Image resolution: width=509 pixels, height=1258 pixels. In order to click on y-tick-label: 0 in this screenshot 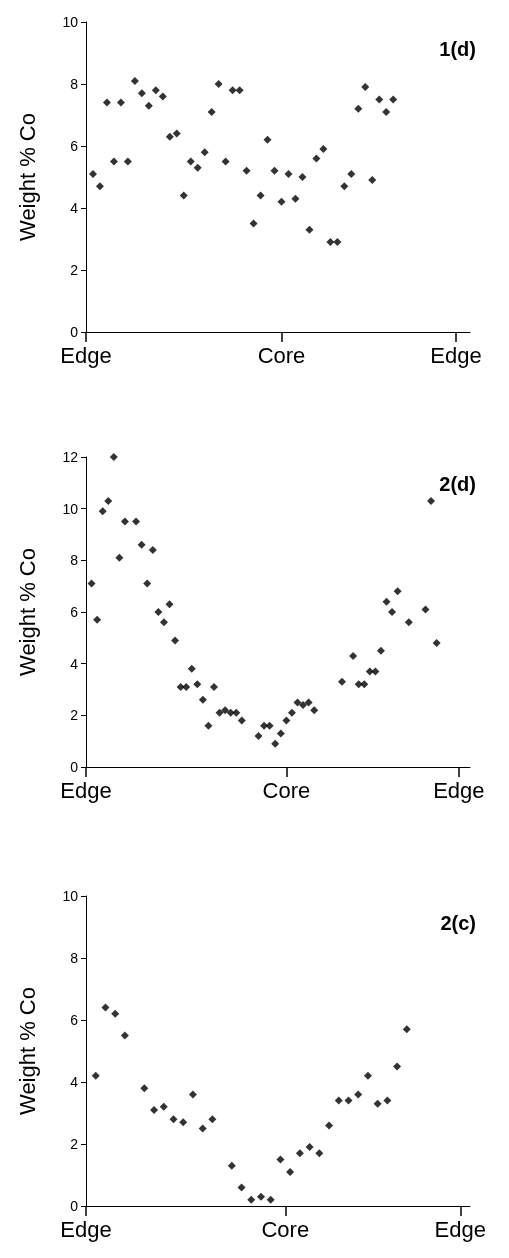, I will do `click(74, 767)`.